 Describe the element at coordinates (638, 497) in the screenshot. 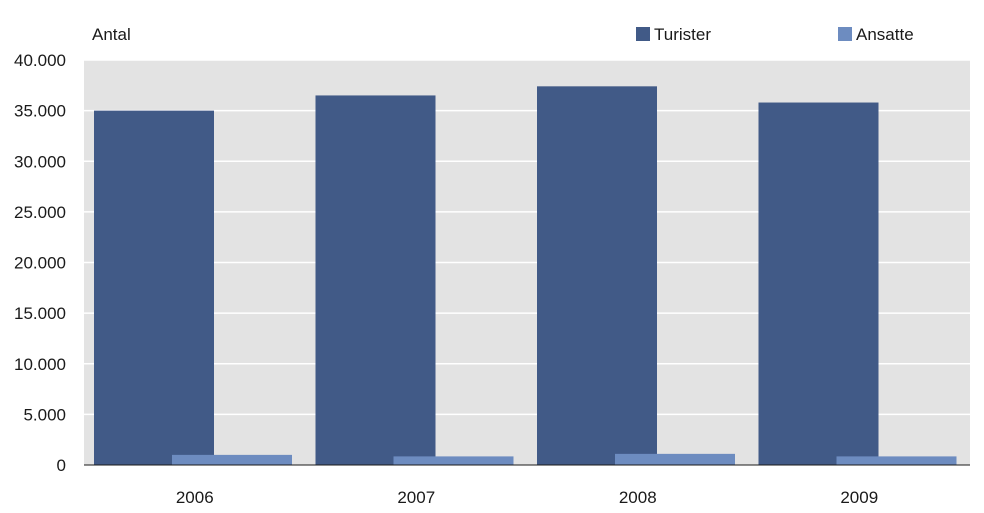

I see `x-tick-label: 2008` at that location.